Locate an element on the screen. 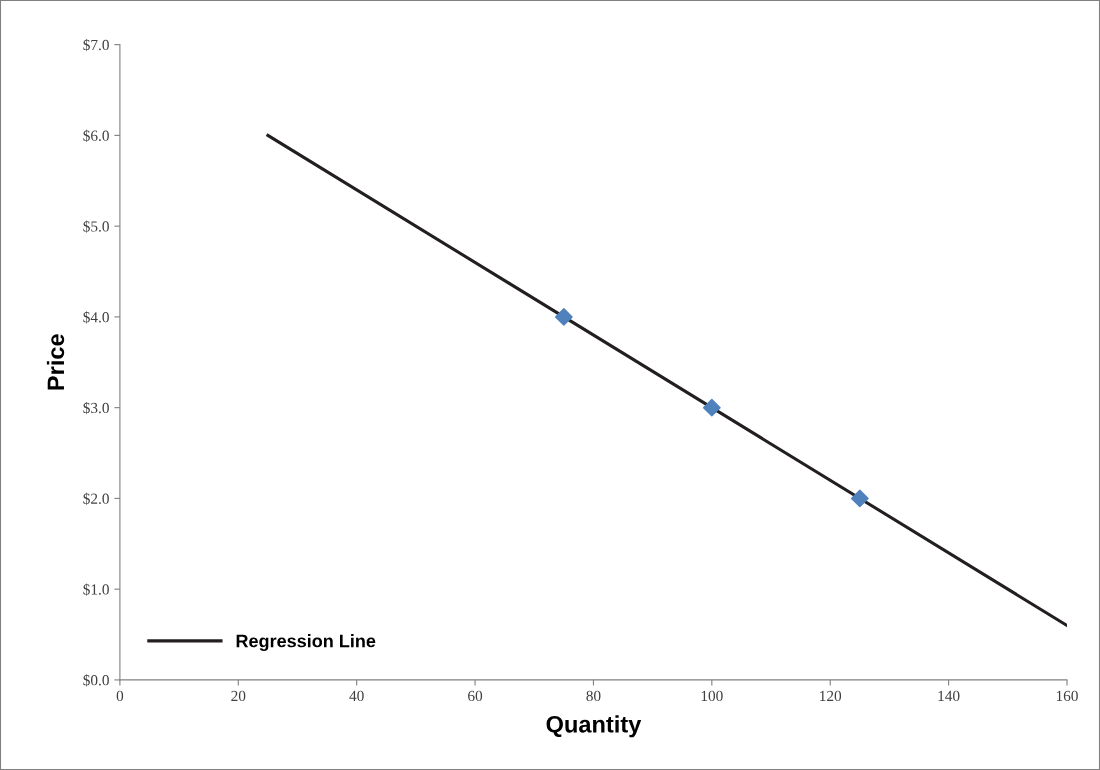 The image size is (1100, 770). x-tick-label: 160 is located at coordinates (1067, 696).